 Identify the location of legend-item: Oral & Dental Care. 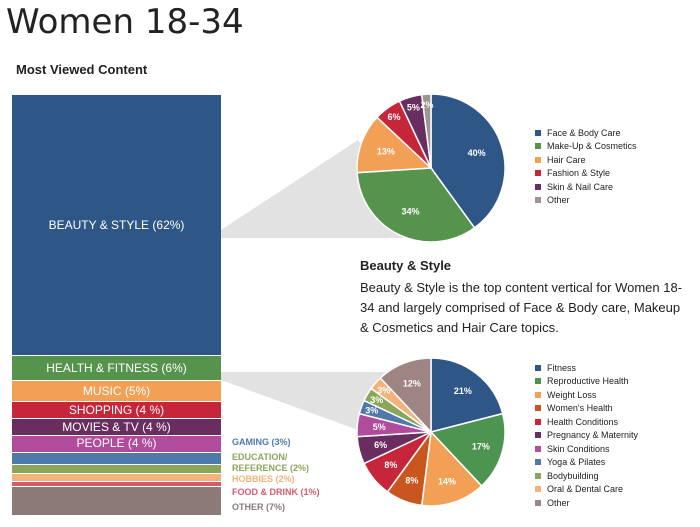
(586, 490).